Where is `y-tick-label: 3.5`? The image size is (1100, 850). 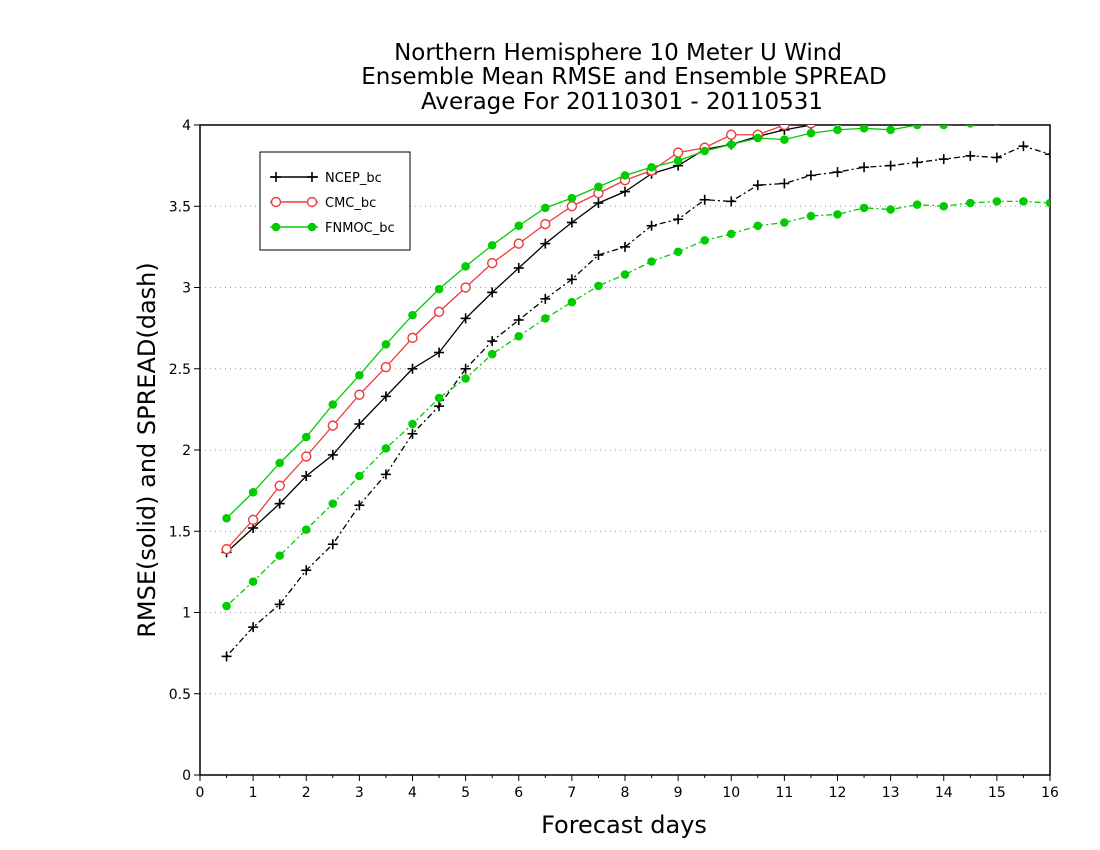
y-tick-label: 3.5 is located at coordinates (180, 207).